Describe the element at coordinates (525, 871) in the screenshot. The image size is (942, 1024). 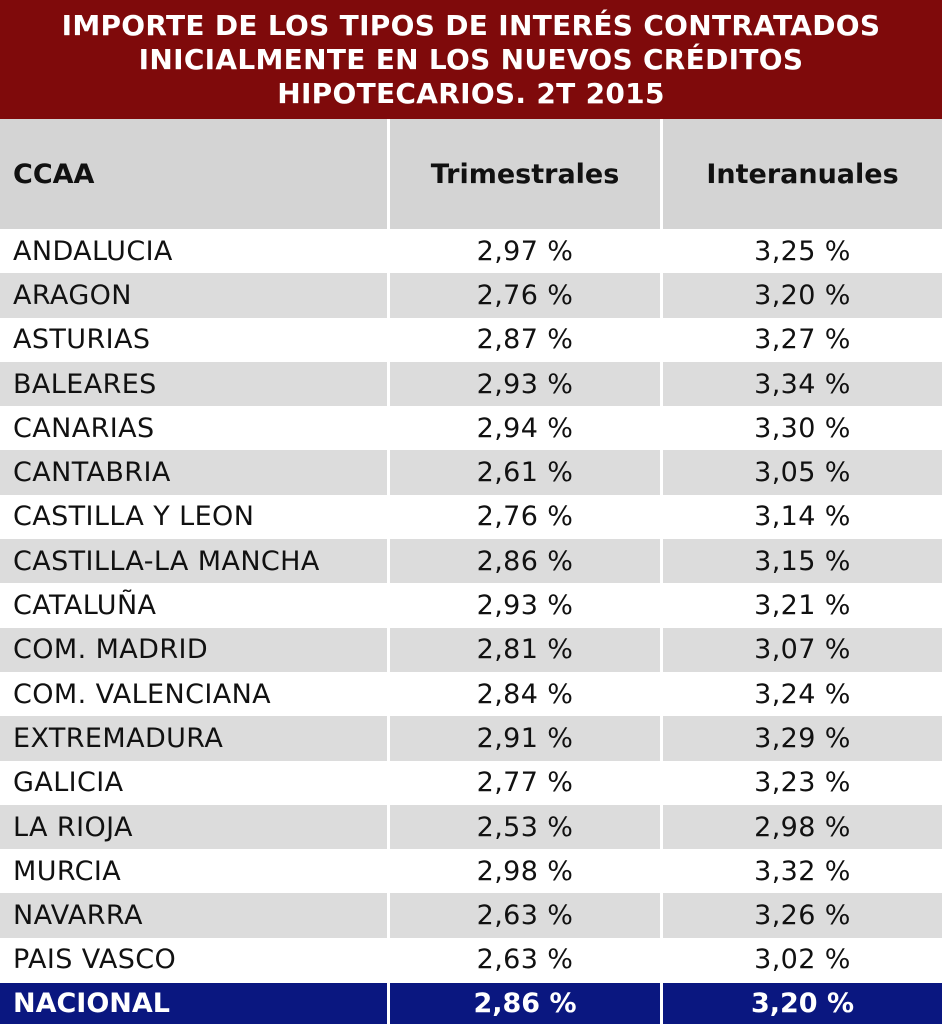
I see `cell-trimestrales: 2,98 %` at that location.